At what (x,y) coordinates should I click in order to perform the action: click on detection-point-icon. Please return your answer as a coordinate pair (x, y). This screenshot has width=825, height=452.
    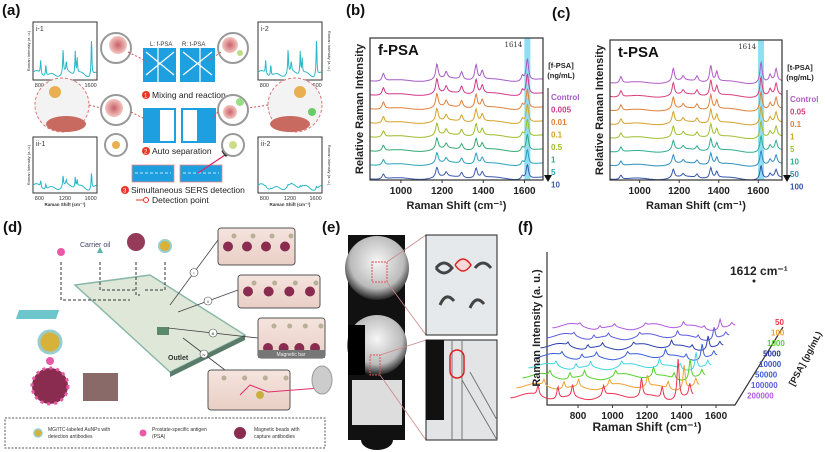
    Looking at the image, I should click on (146, 200).